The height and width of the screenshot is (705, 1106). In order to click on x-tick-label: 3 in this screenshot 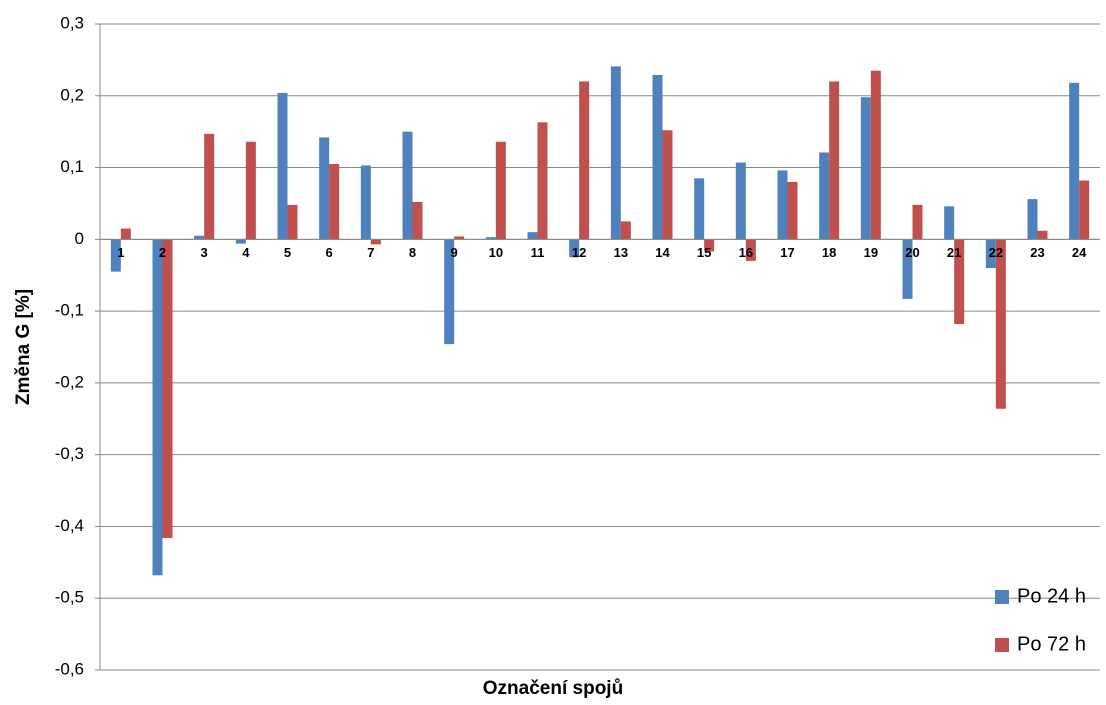, I will do `click(204, 252)`.